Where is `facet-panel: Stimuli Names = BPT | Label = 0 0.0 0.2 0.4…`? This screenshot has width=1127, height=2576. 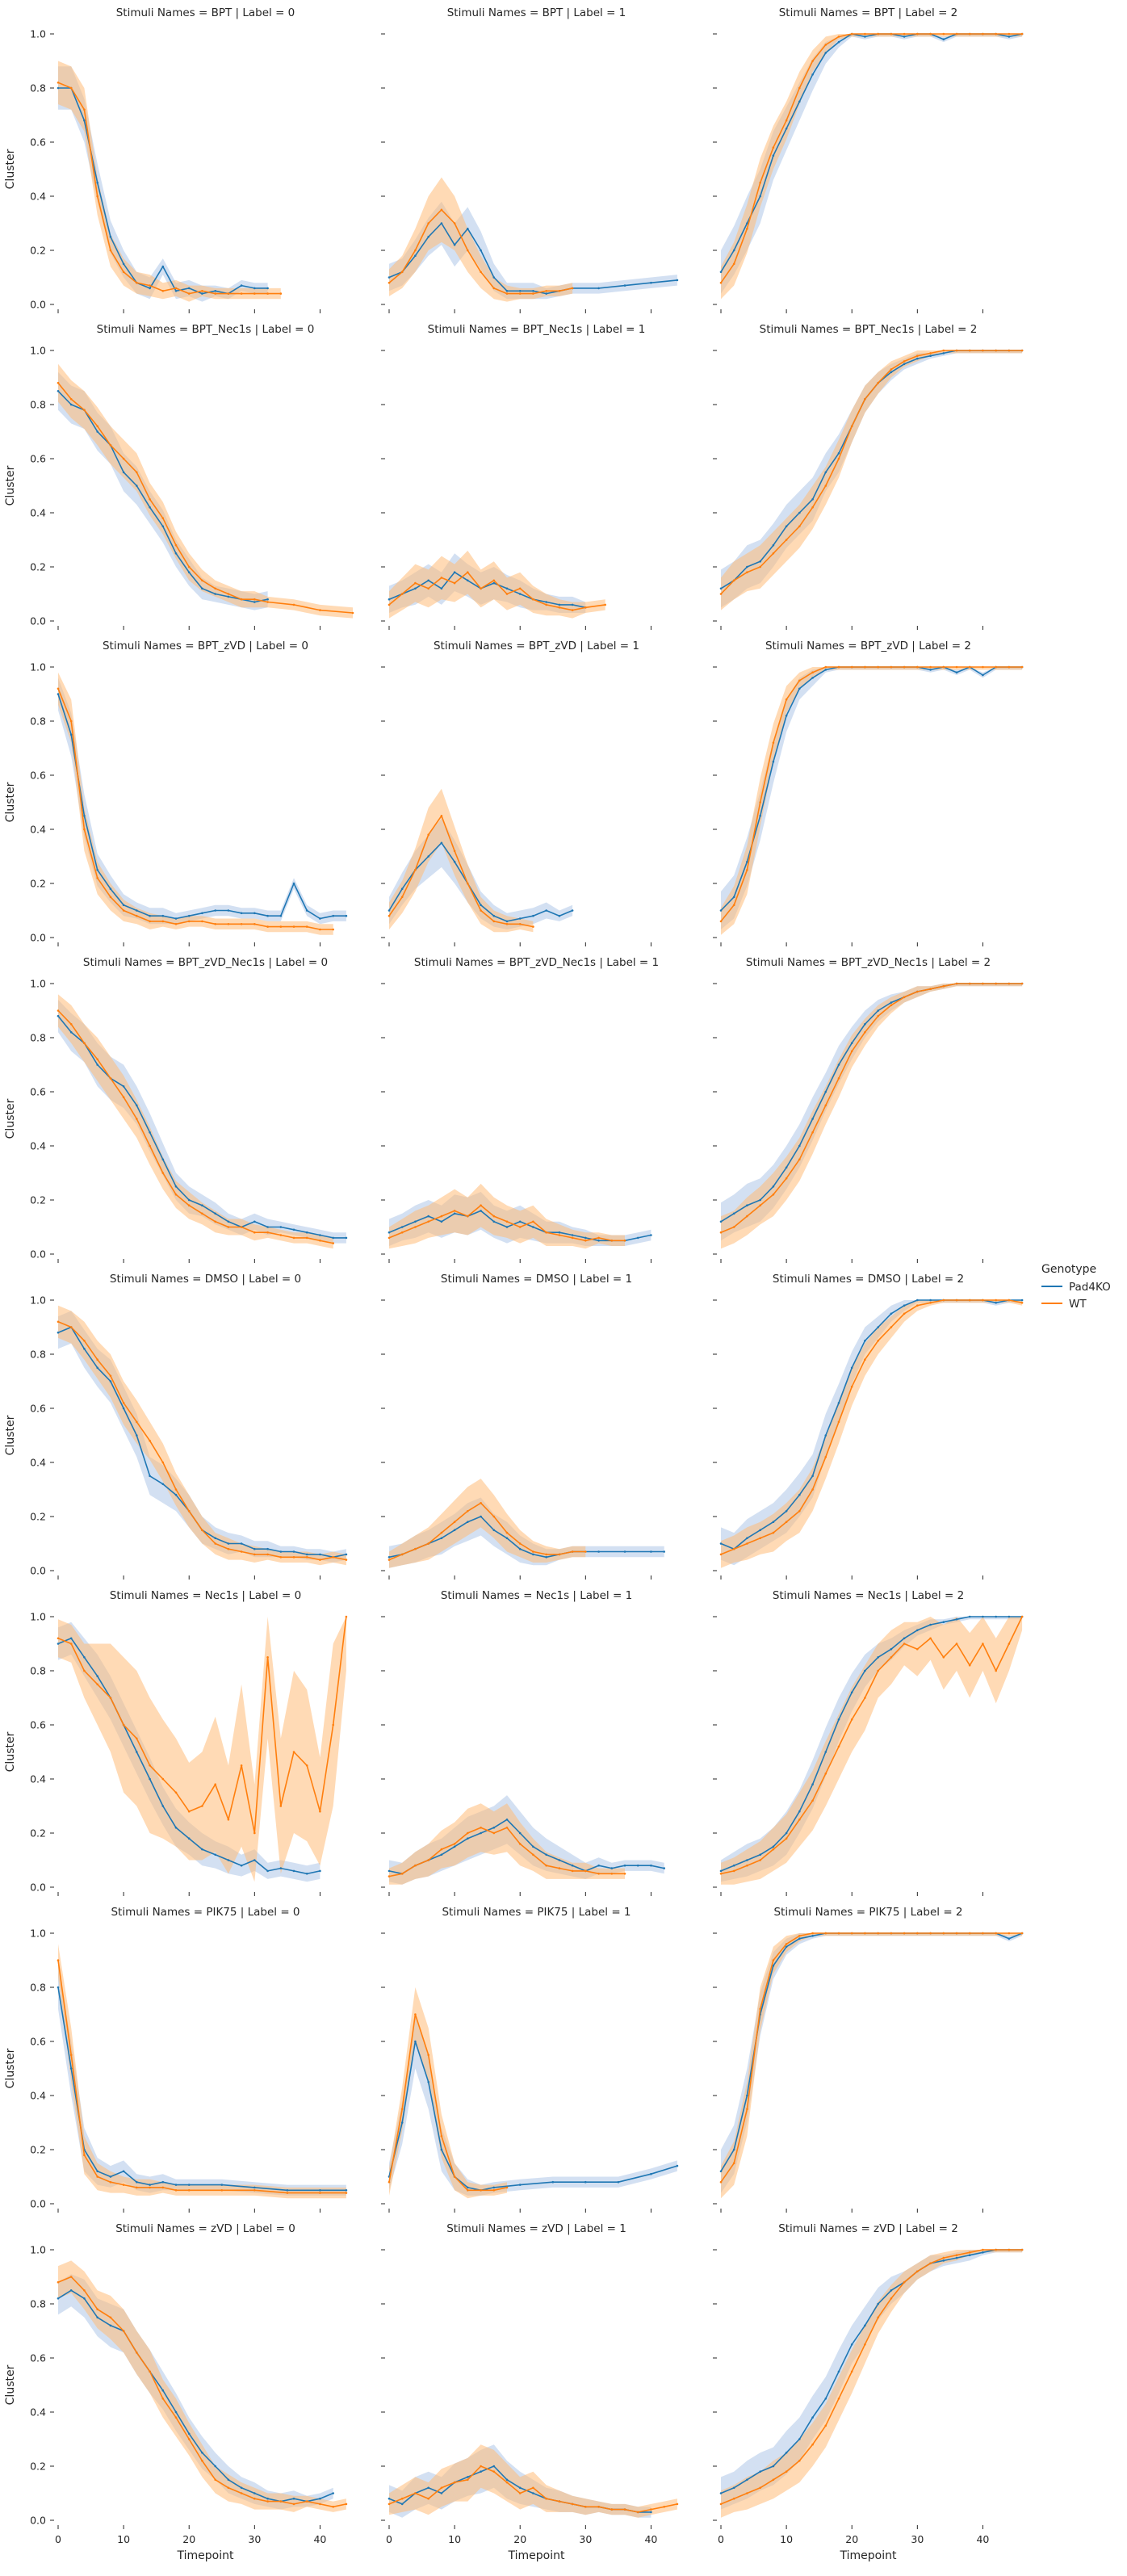 facet-panel: Stimuli Names = BPT | Label = 0 0.0 0.2 0.4… is located at coordinates (162, 159).